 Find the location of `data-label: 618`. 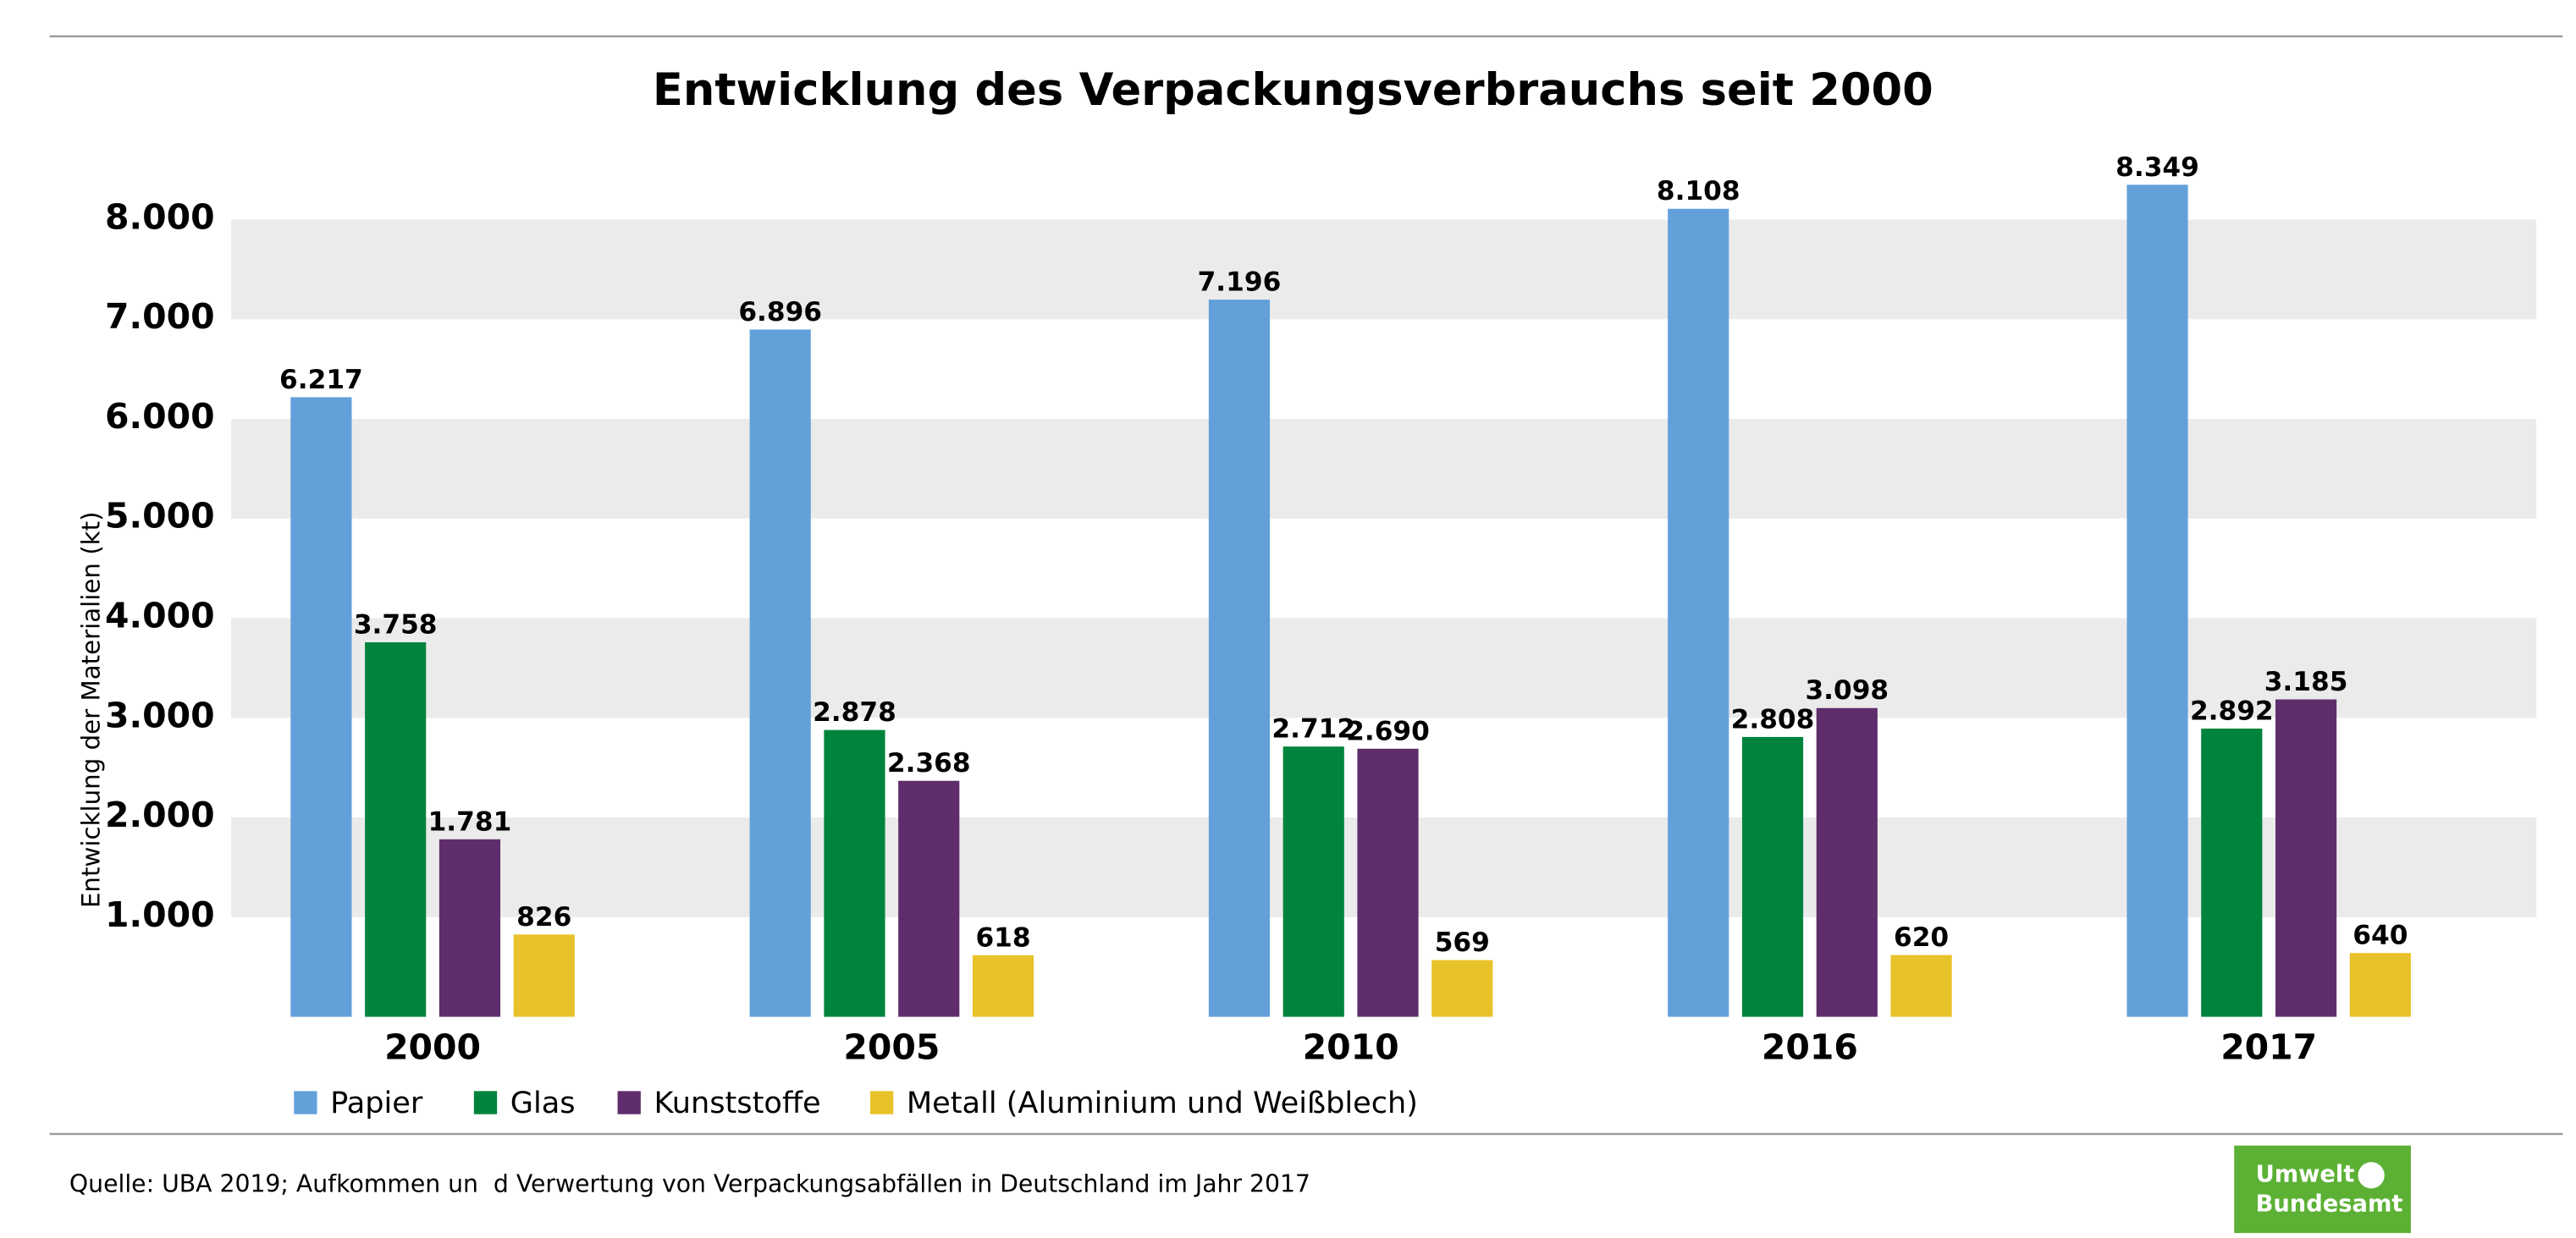

data-label: 618 is located at coordinates (1002, 938).